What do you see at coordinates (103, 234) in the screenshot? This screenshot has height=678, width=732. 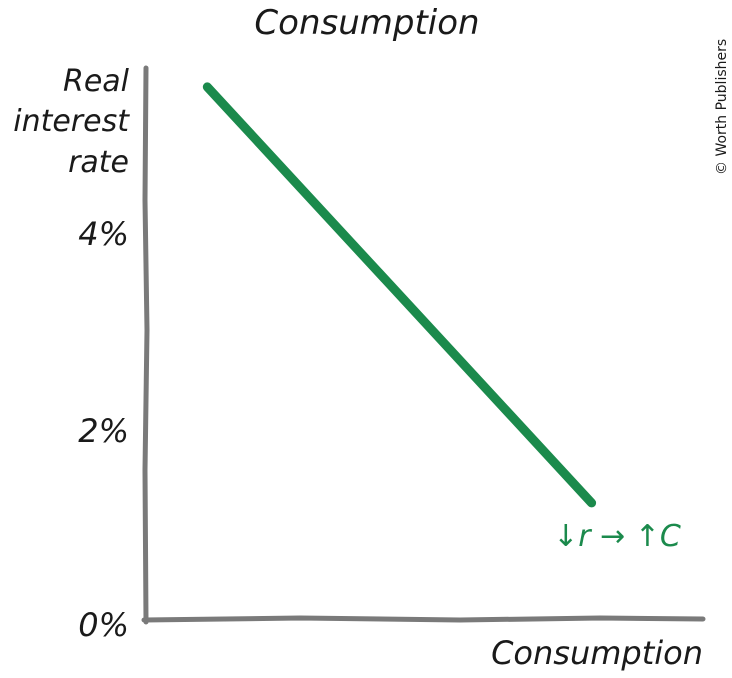 I see `y-tick-label-4: 4%` at bounding box center [103, 234].